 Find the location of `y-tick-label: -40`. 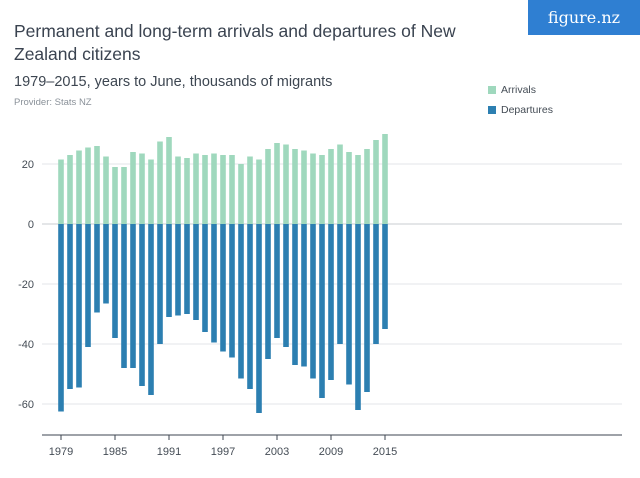

y-tick-label: -40 is located at coordinates (26, 345).